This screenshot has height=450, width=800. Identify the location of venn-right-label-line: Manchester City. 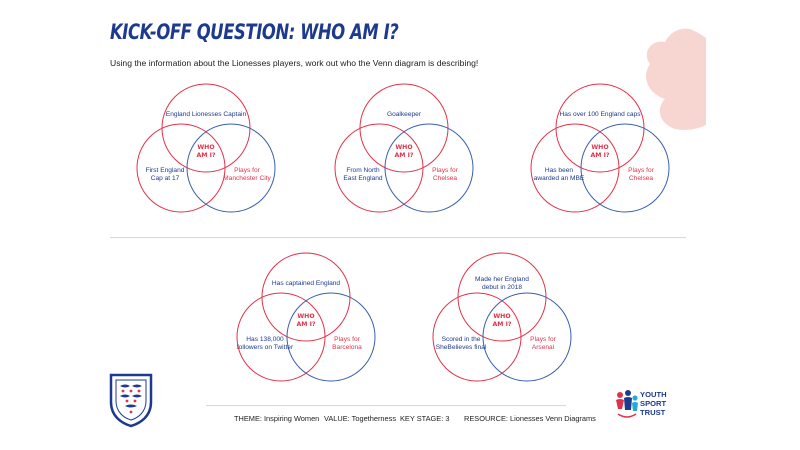
(247, 178).